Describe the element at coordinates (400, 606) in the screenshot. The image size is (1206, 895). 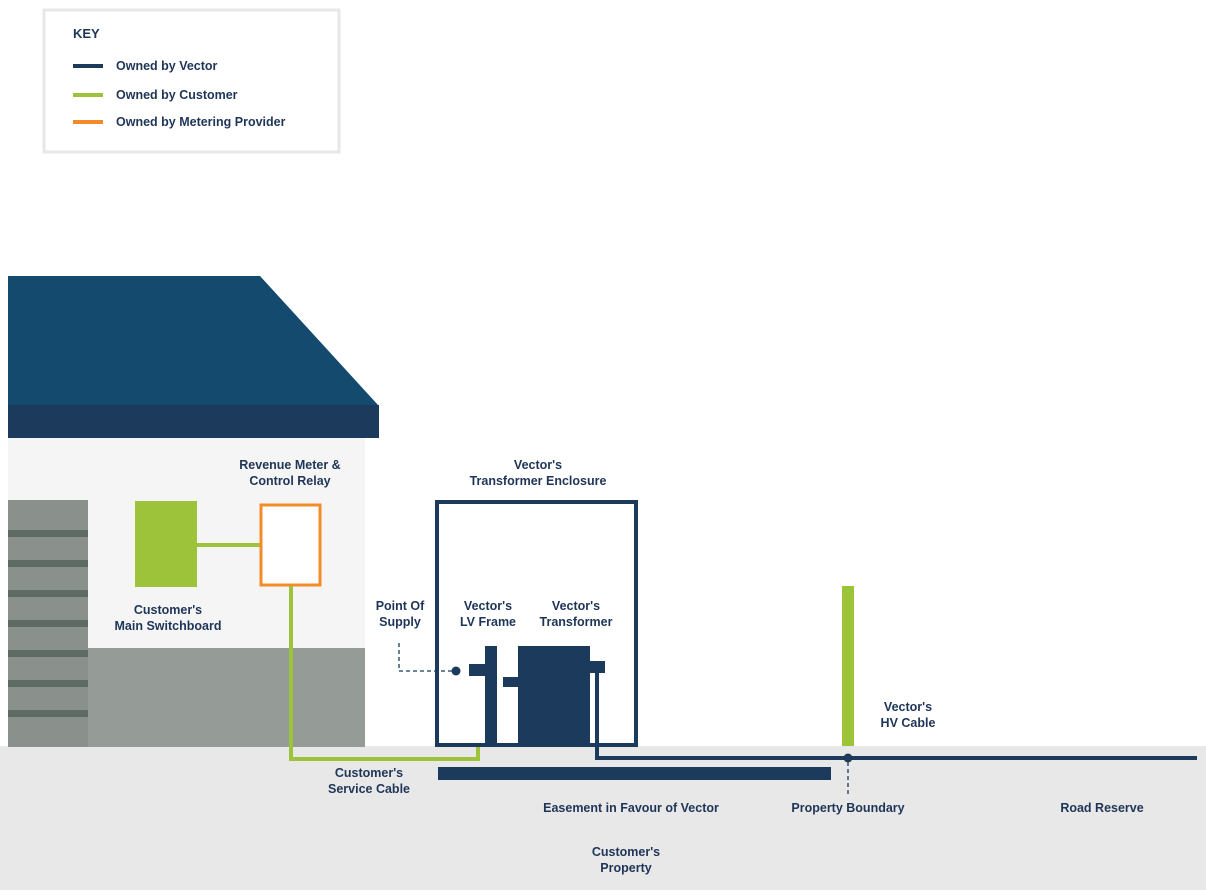
I see `label-point-of-supply-1: Point Of` at that location.